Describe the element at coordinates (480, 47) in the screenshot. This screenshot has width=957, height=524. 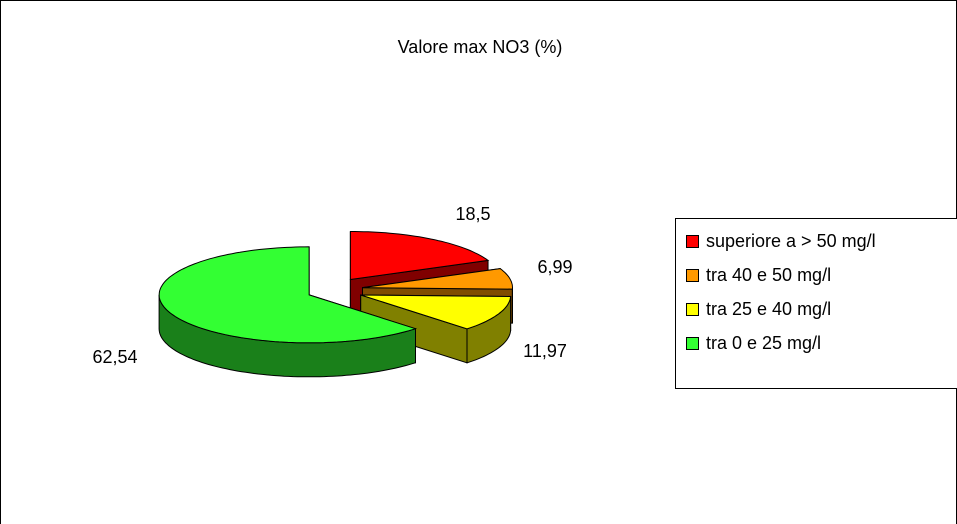
I see `chart-title: Valore max NO3 (%)` at that location.